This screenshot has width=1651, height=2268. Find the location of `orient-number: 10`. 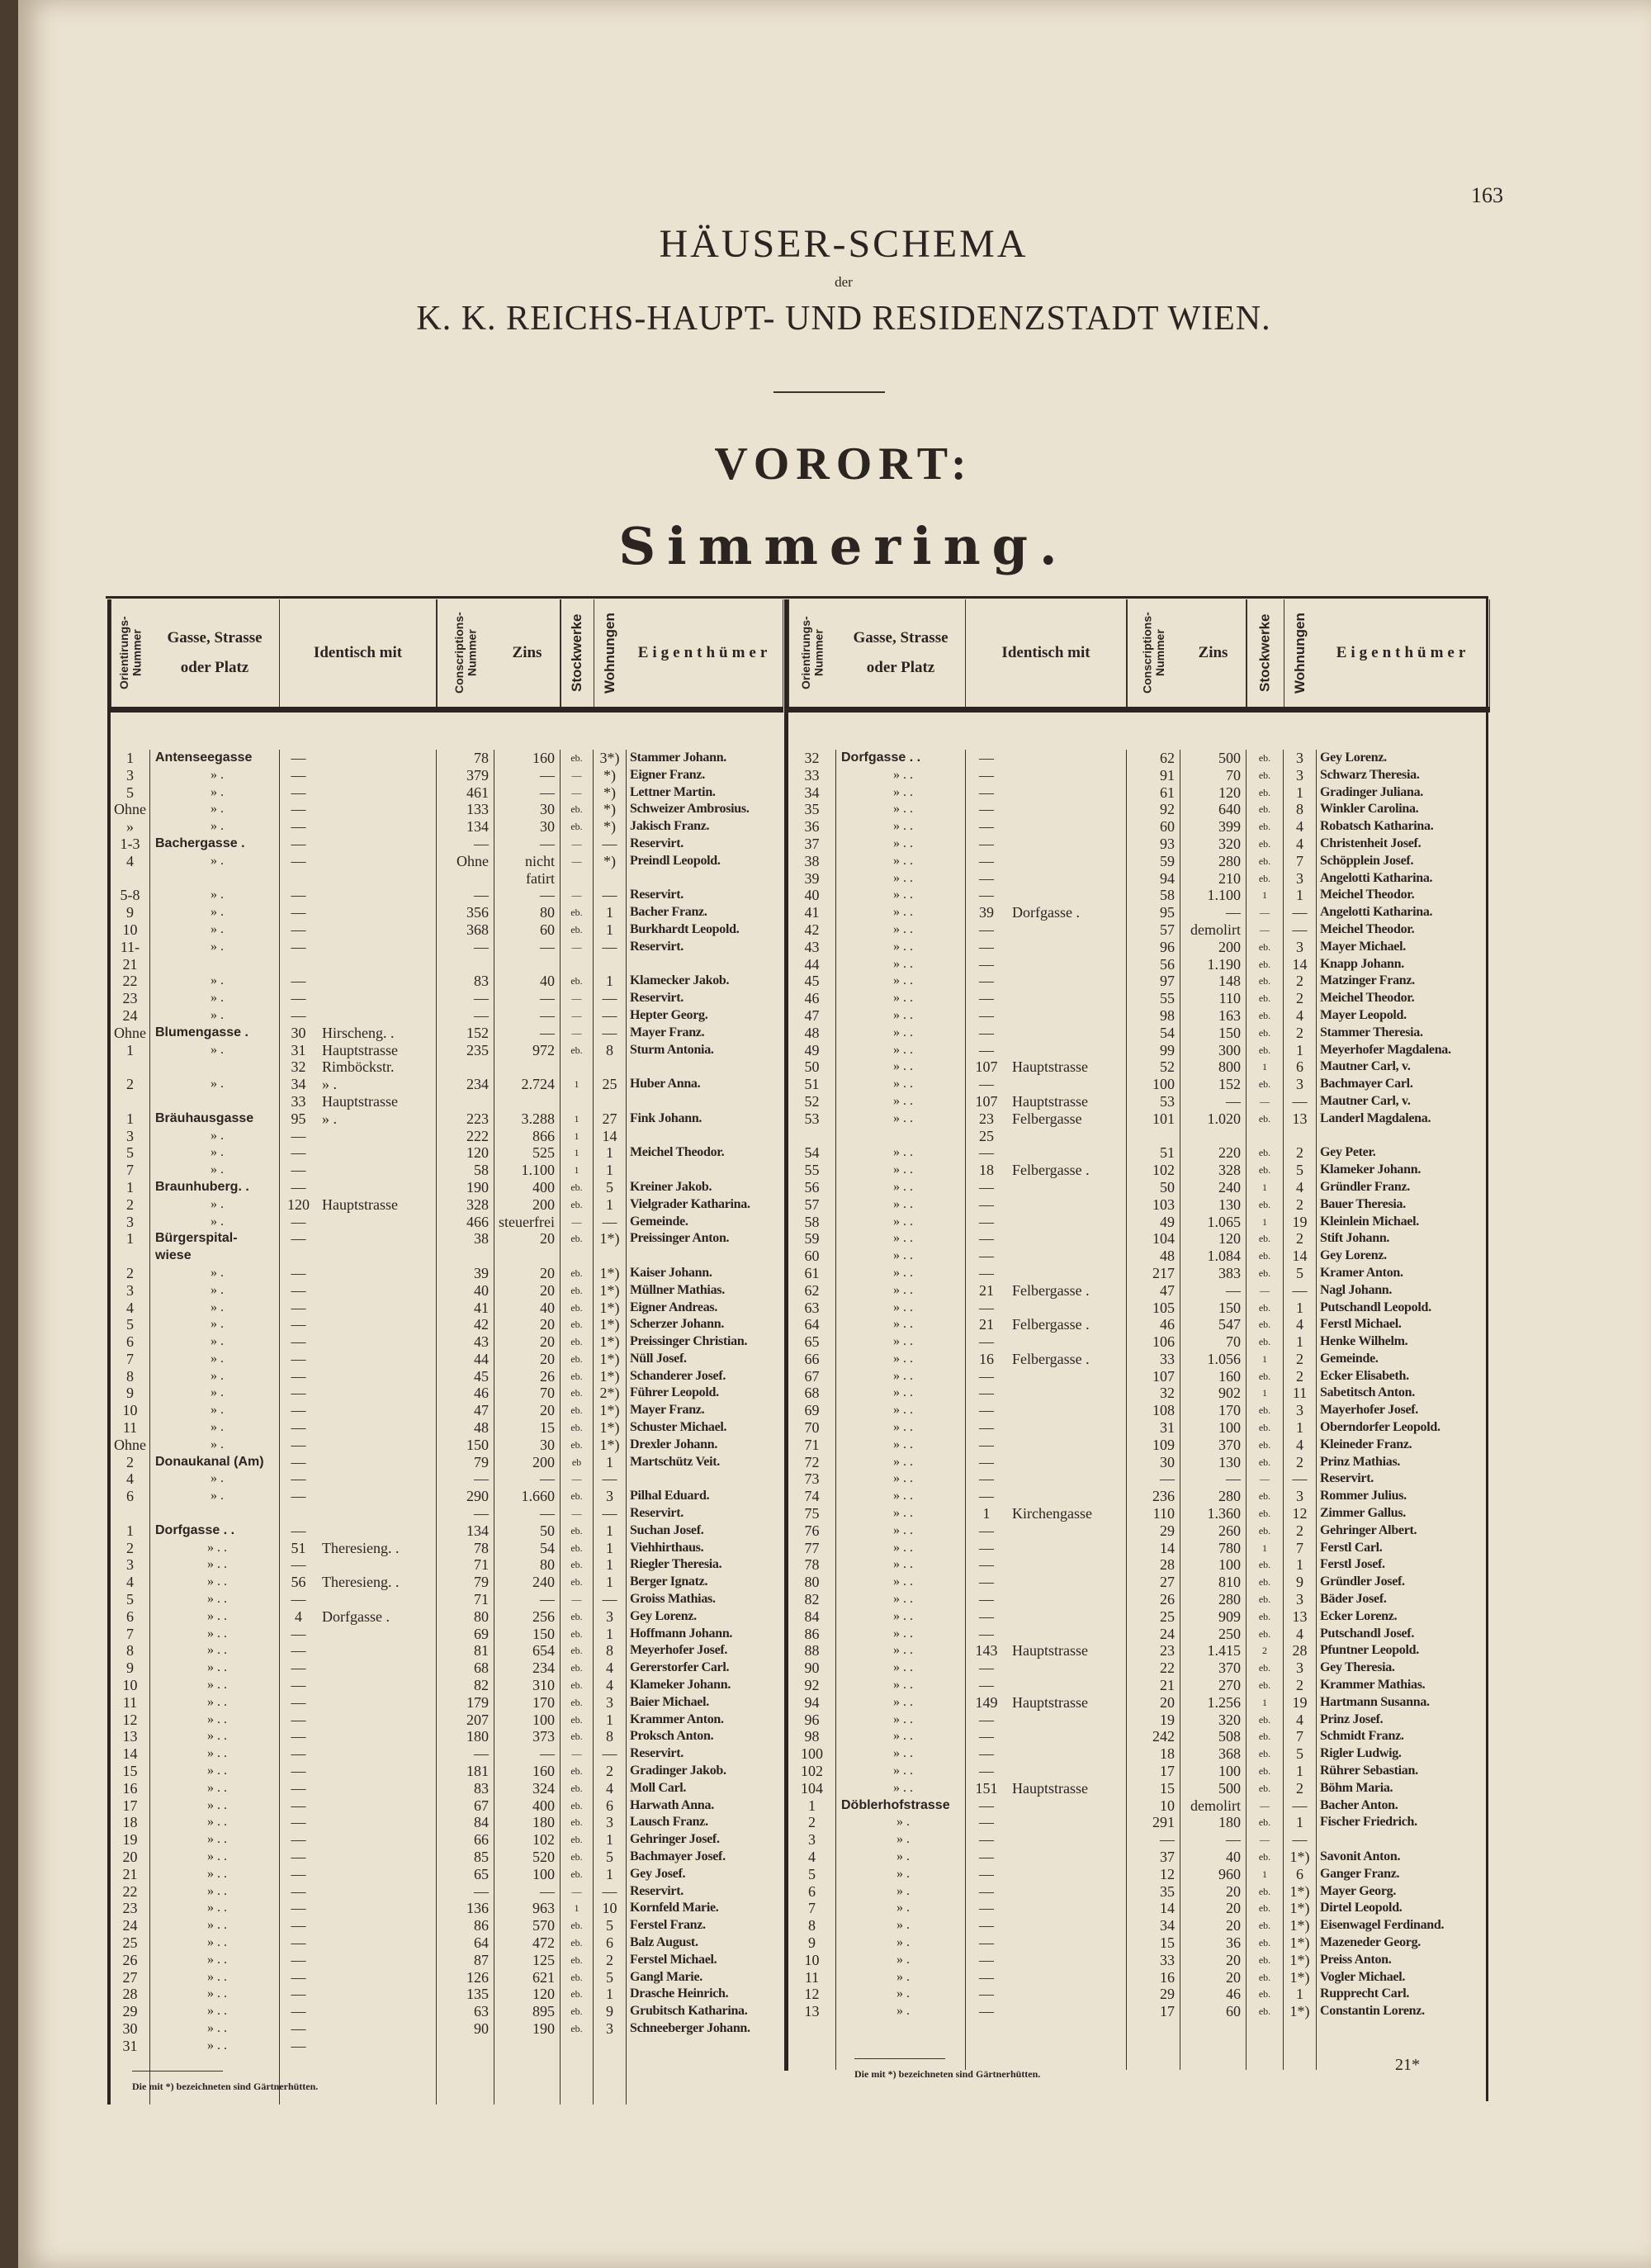

orient-number: 10 is located at coordinates (812, 1960).